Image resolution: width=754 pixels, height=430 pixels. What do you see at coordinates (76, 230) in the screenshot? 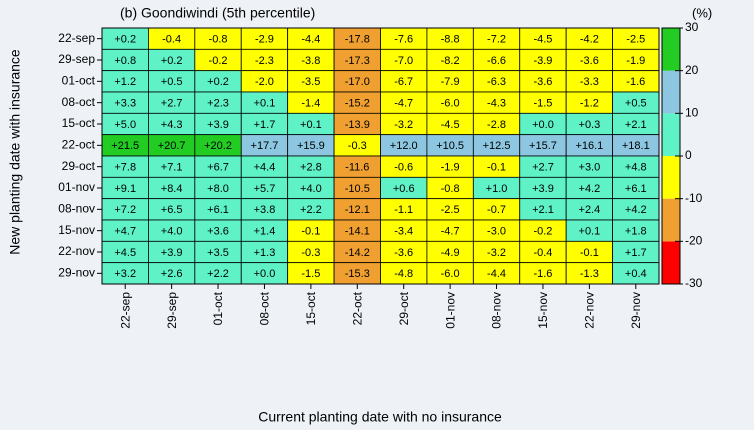
I see `y-tick-label: 15-nov` at bounding box center [76, 230].